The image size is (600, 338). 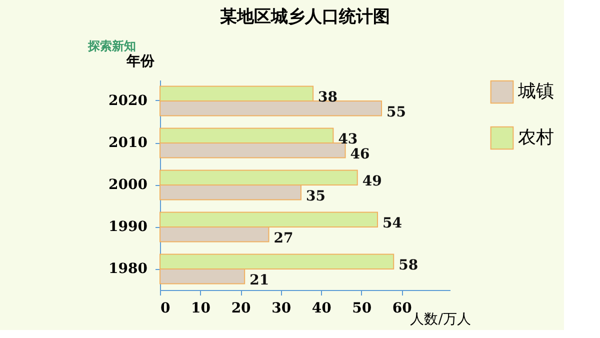 What do you see at coordinates (392, 224) in the screenshot?
I see `data-label: 54` at bounding box center [392, 224].